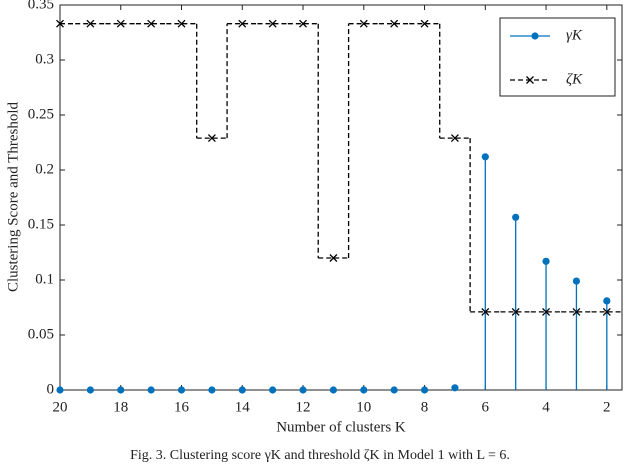 Image resolution: width=640 pixels, height=467 pixels. I want to click on x-tick-label: 6, so click(486, 407).